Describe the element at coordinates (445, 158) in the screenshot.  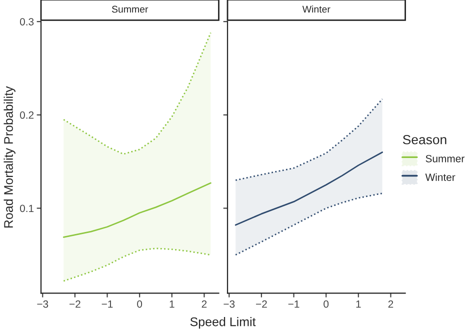
I see `legend-label: Summer` at that location.